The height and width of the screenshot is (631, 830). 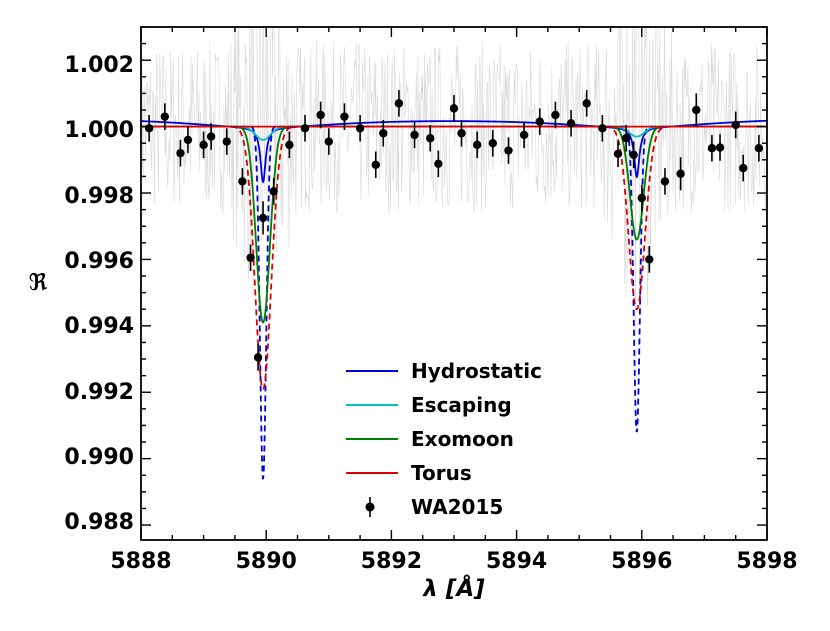 I want to click on y-tick-label: 1.002, so click(x=99, y=65).